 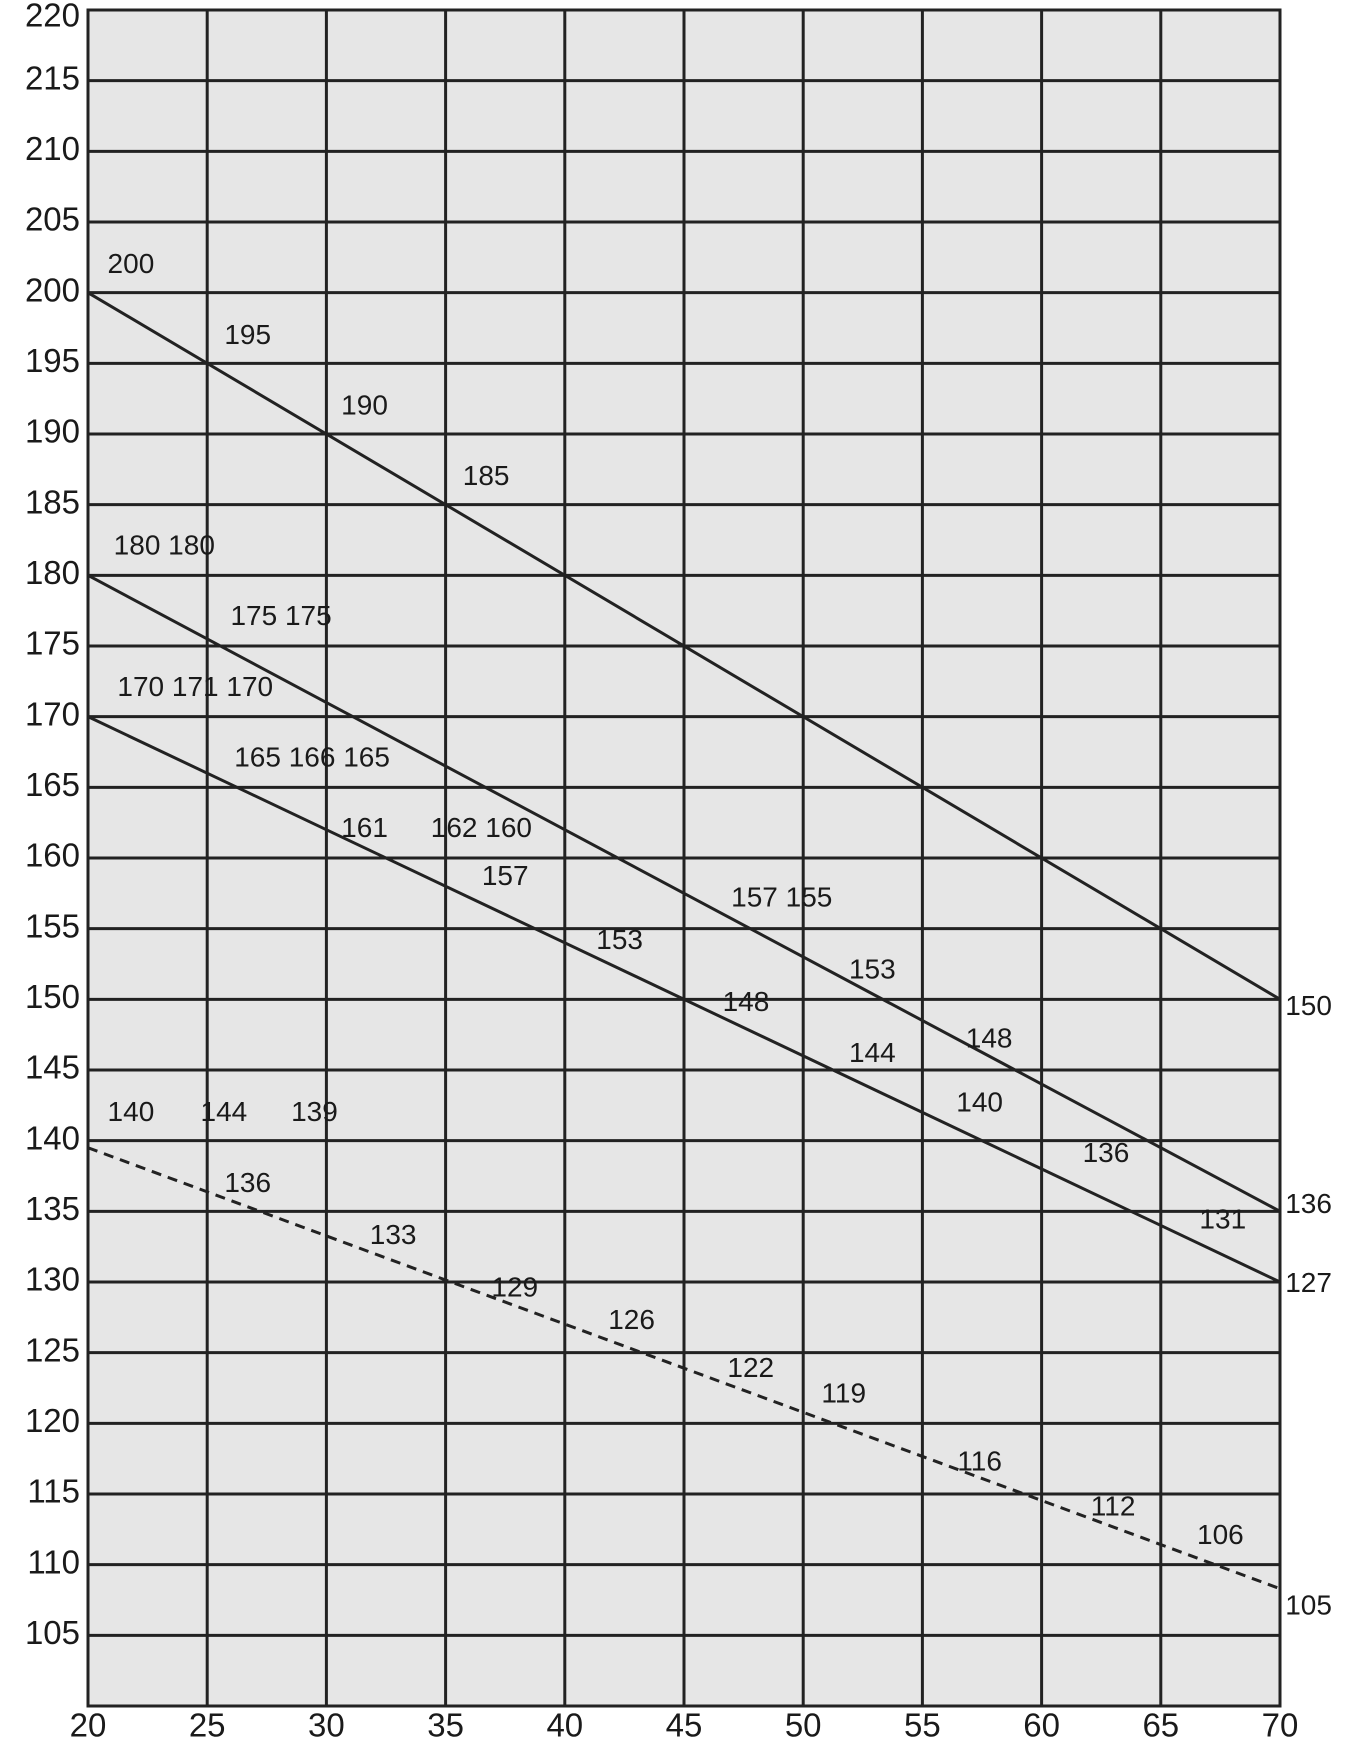 What do you see at coordinates (1041, 1725) in the screenshot?
I see `x-tick-label: 60` at bounding box center [1041, 1725].